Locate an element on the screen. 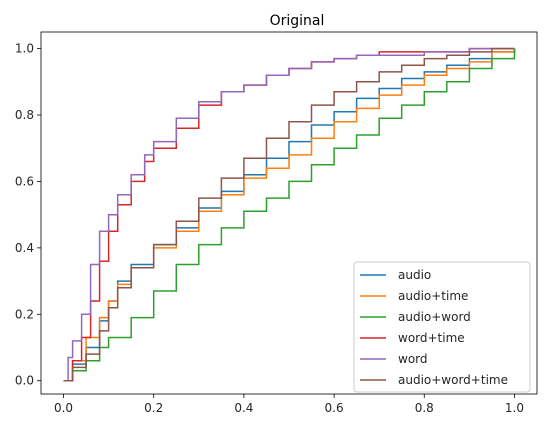 The image size is (547, 435). legend-label: audio+word is located at coordinates (434, 317).